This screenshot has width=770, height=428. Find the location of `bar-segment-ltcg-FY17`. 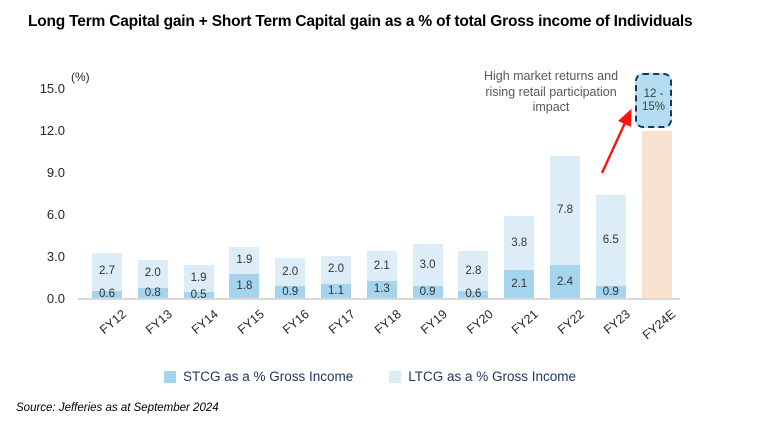

bar-segment-ltcg-FY17 is located at coordinates (336, 269).